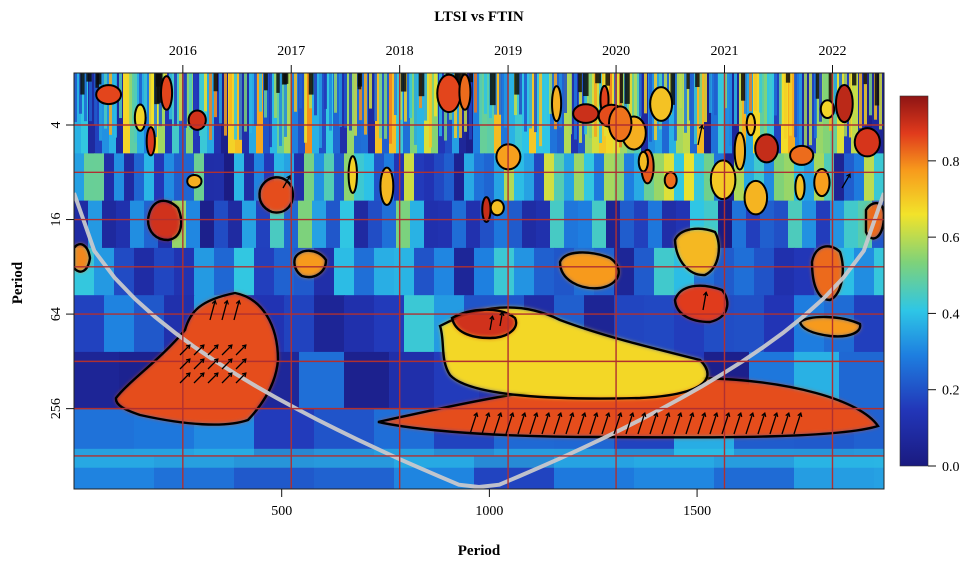 Image resolution: width=975 pixels, height=570 pixels. I want to click on chart-title: LTSI vs FTIN, so click(479, 17).